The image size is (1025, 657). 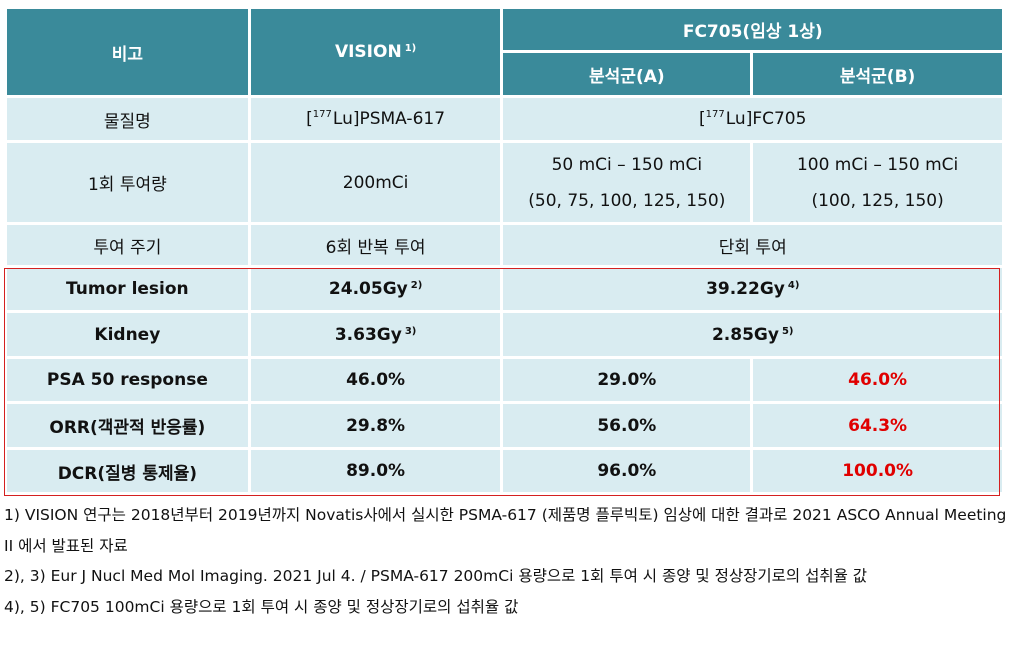 I want to click on row-tumor-vision: 24.05Gy 2), so click(x=375, y=289).